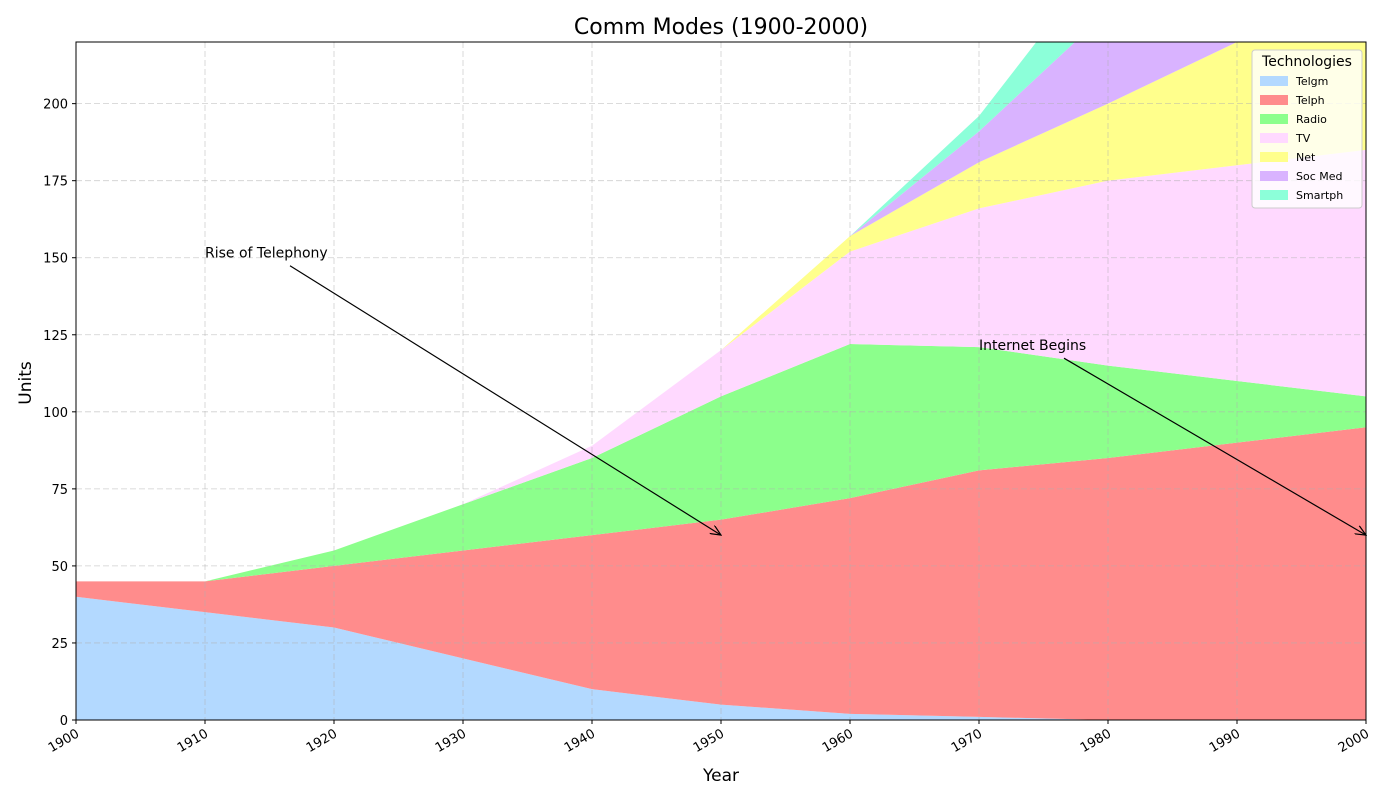 The height and width of the screenshot is (800, 1400). I want to click on legend-box, so click(1307, 129).